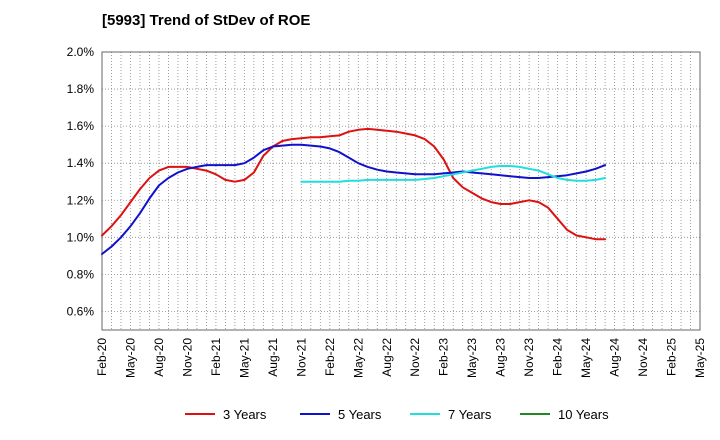 This screenshot has height=440, width=720. I want to click on x-tick-label: Feb-25, so click(672, 357).